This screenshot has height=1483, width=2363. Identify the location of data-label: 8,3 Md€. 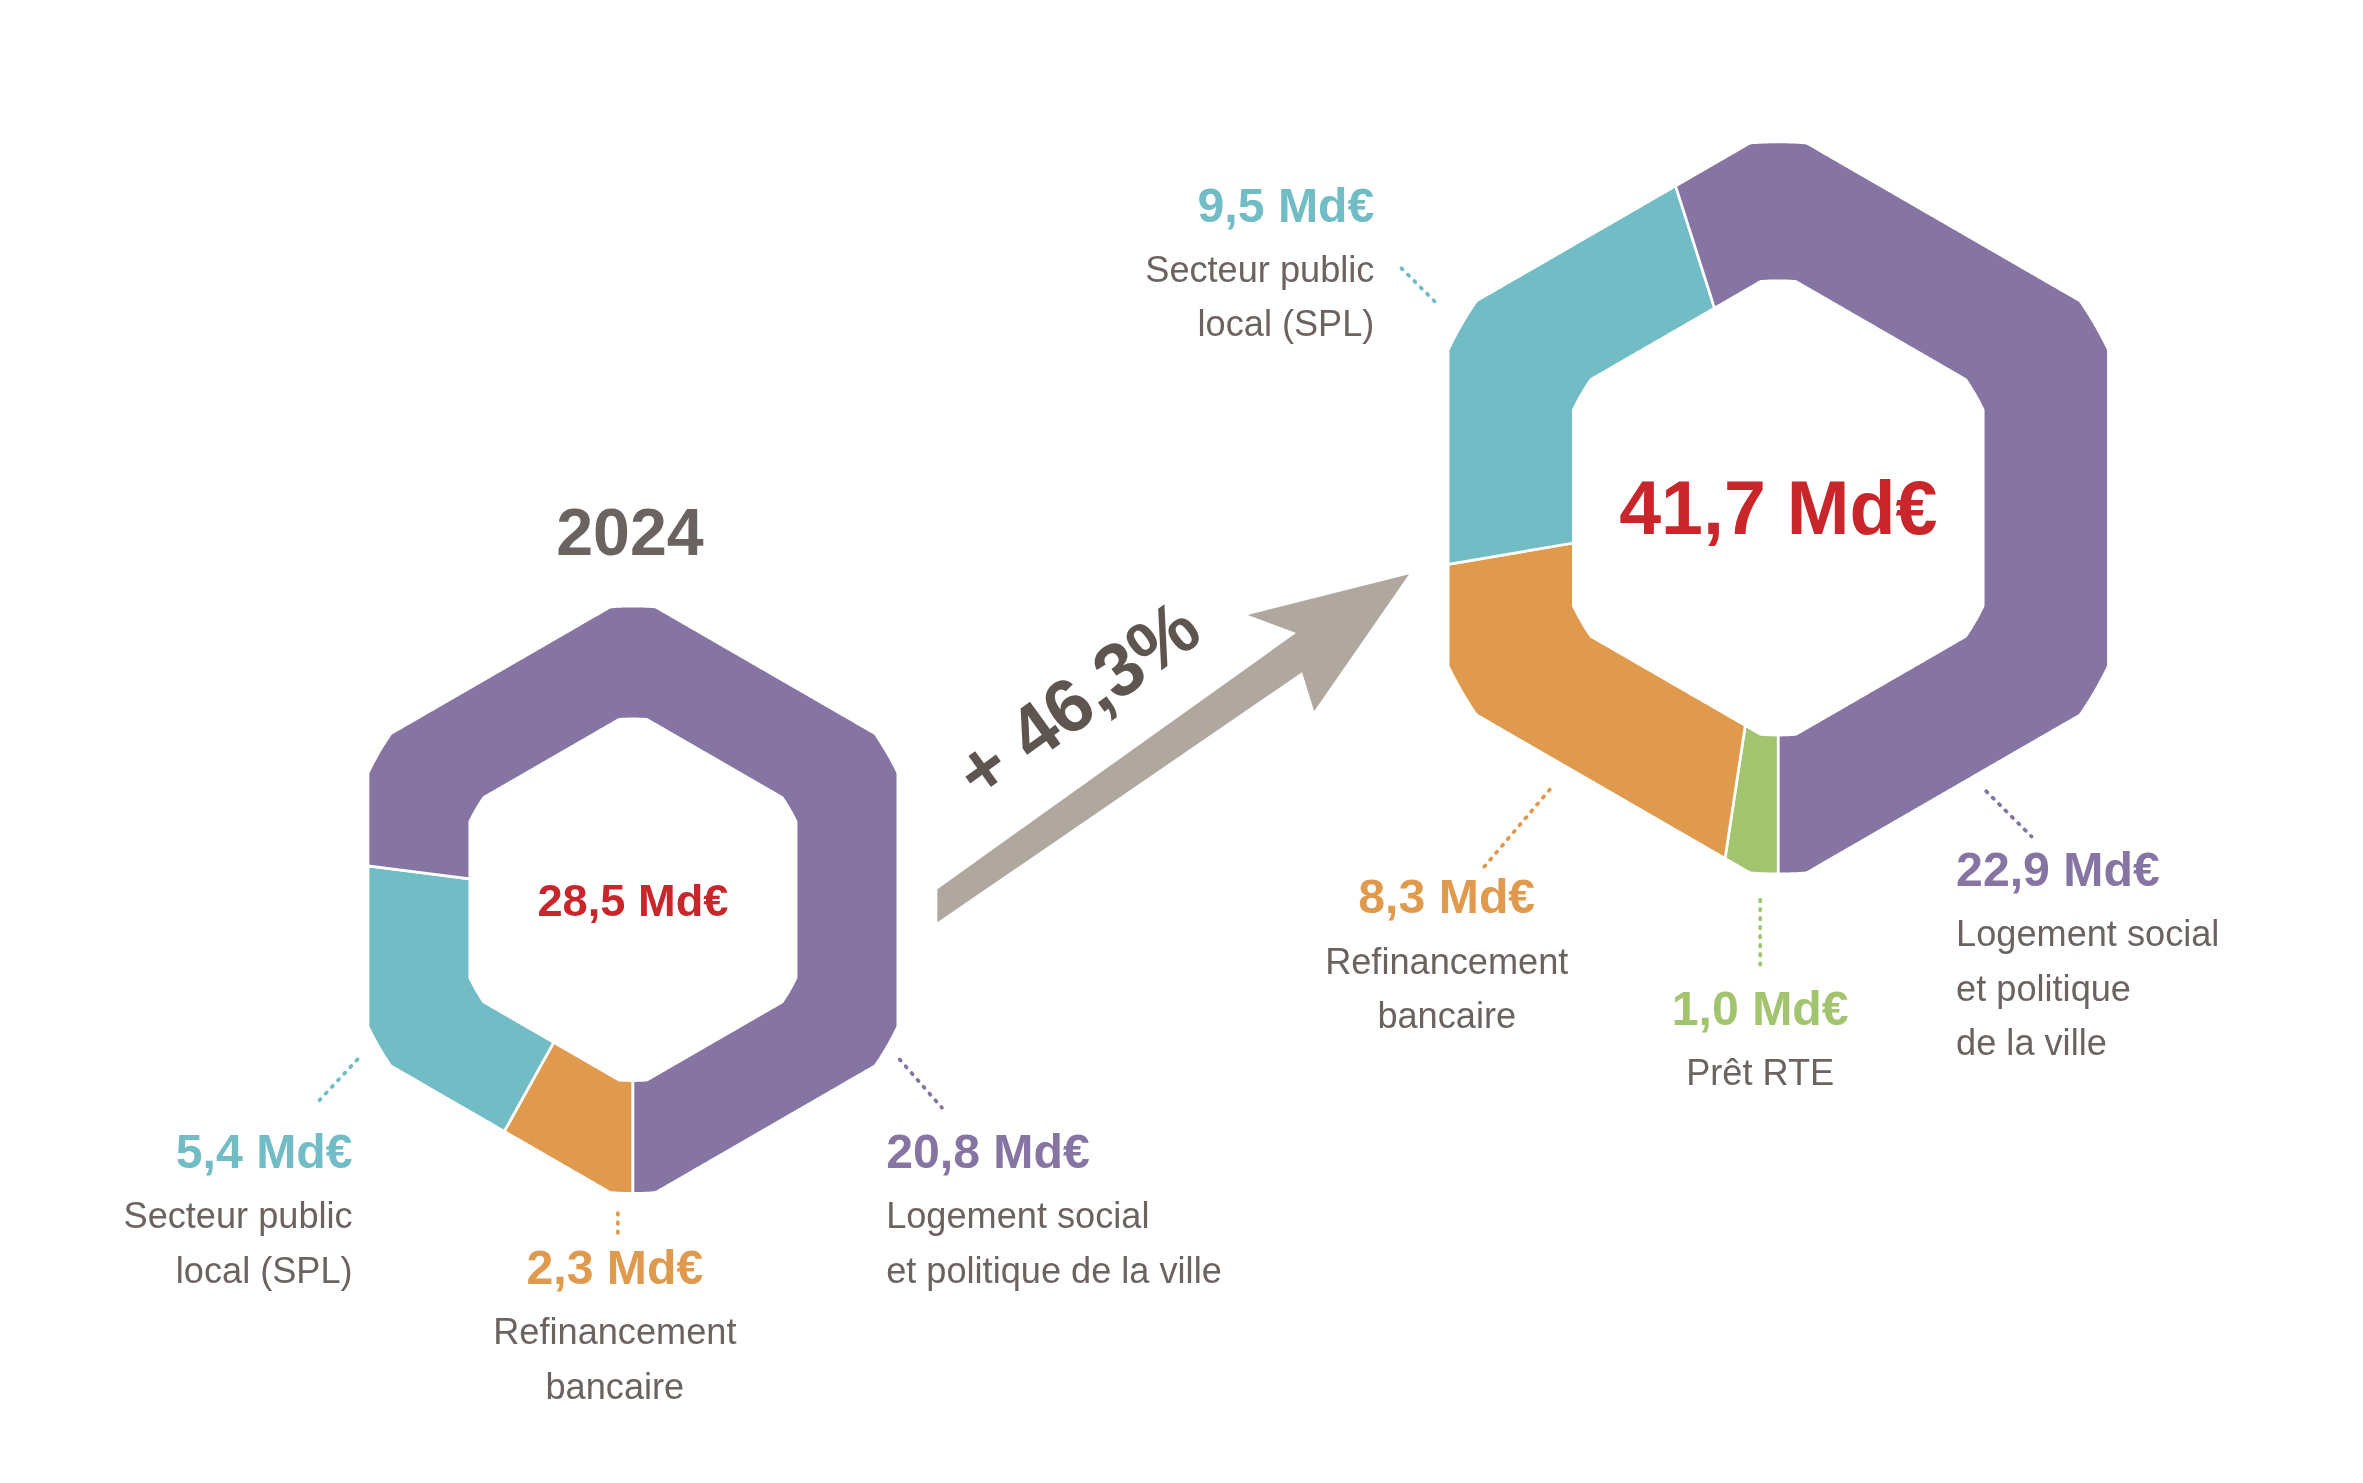
(1447, 896).